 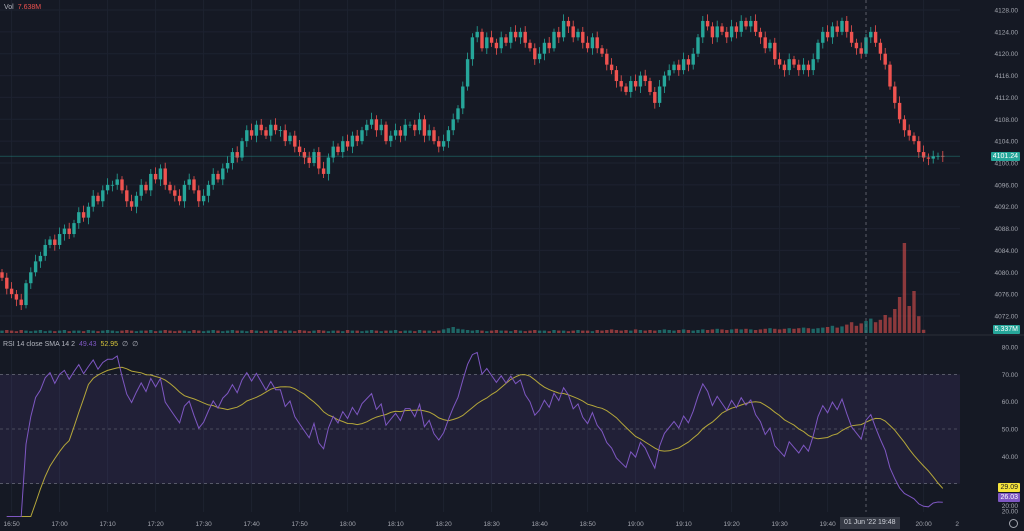 I want to click on price-axis-label: 4124.00, so click(x=1007, y=32).